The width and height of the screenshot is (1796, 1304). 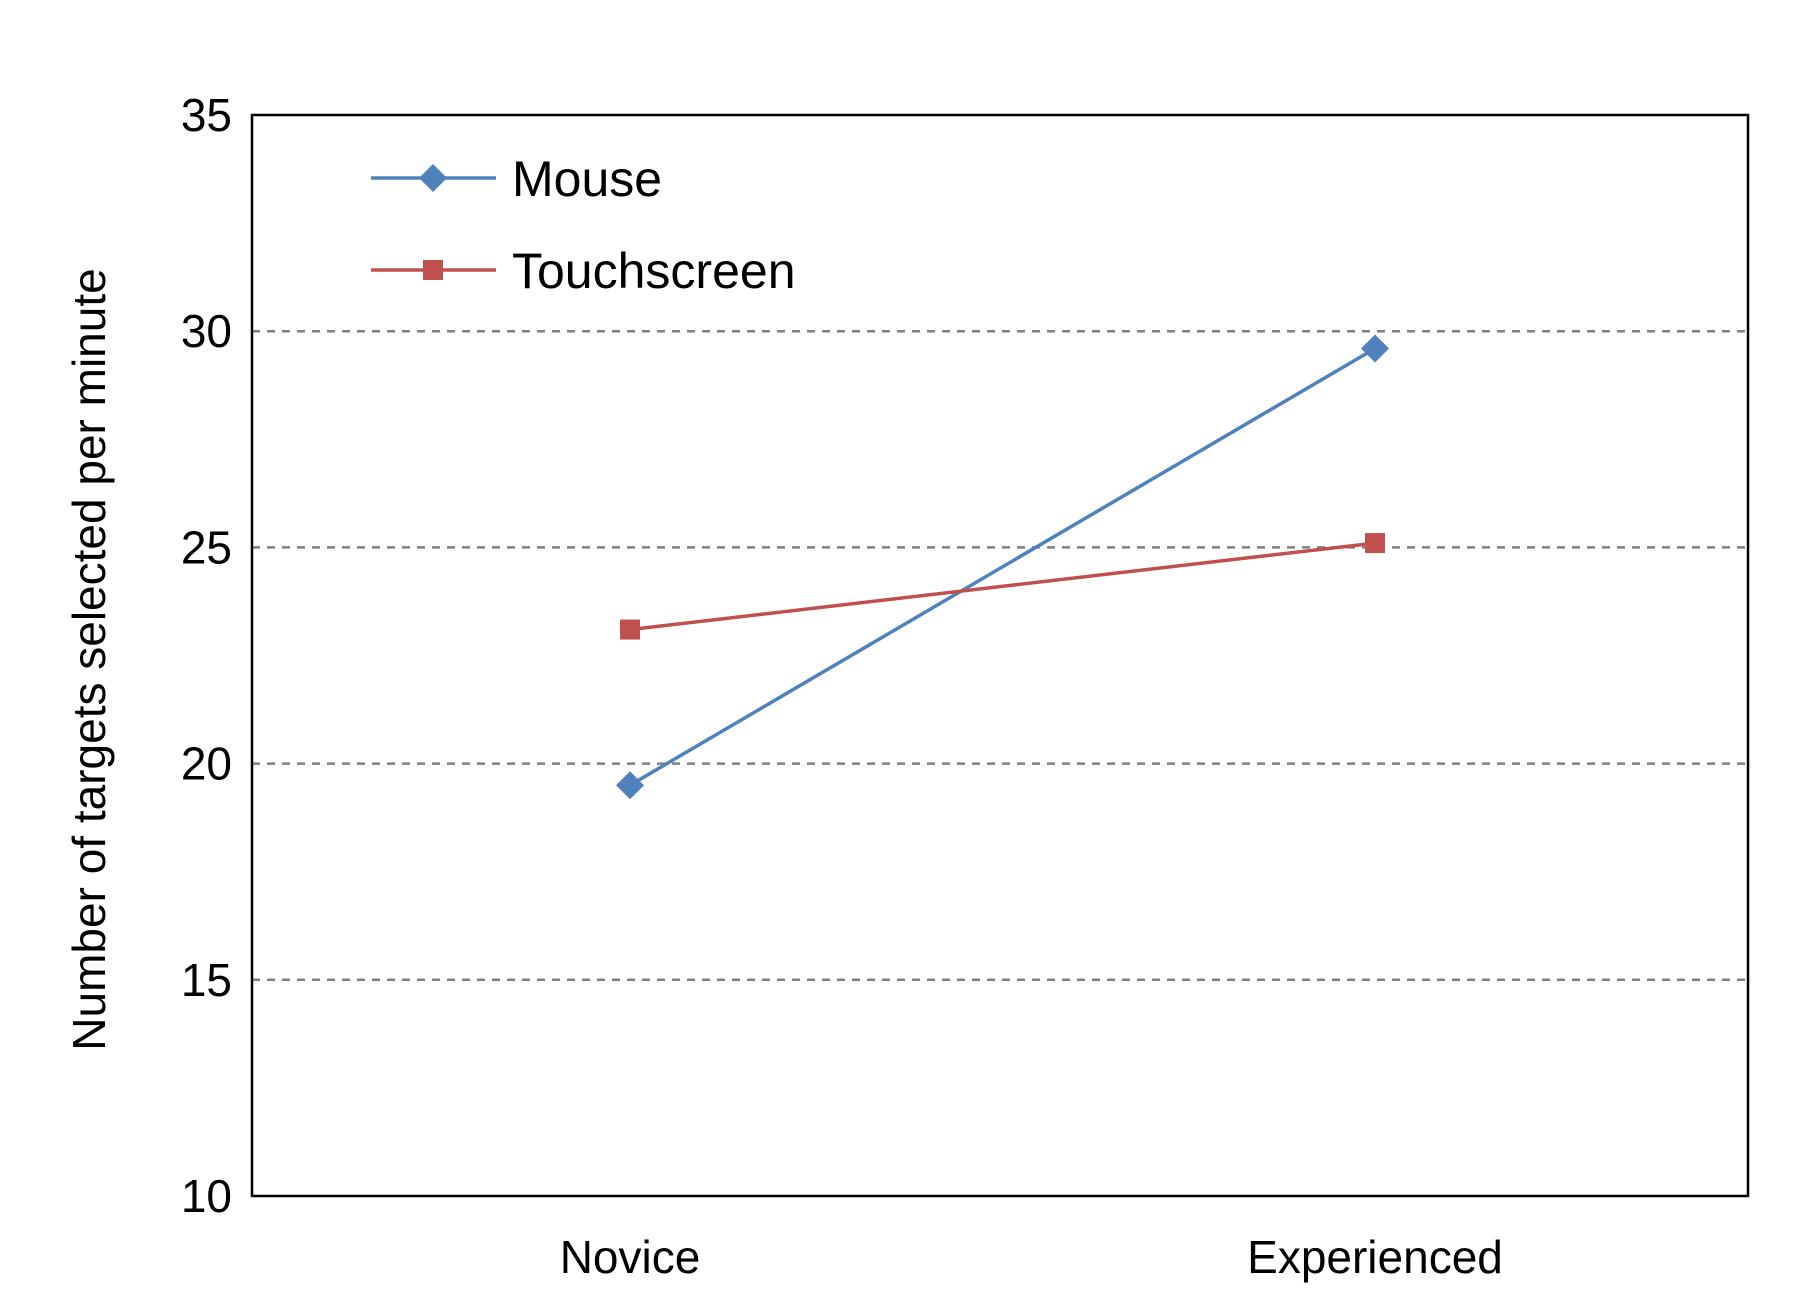 I want to click on y-tick-label: 35, so click(x=206, y=115).